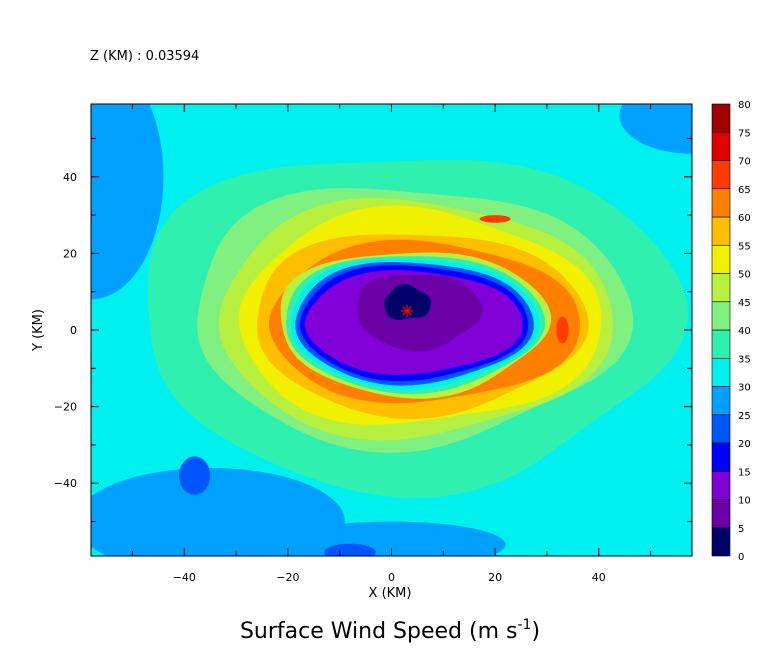  What do you see at coordinates (744, 246) in the screenshot?
I see `colorbar-label: 55` at bounding box center [744, 246].